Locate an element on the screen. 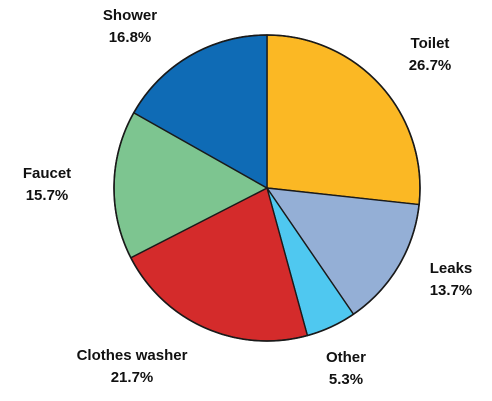 The image size is (492, 401). slice-value-clothes-washer: 21.7% is located at coordinates (132, 377).